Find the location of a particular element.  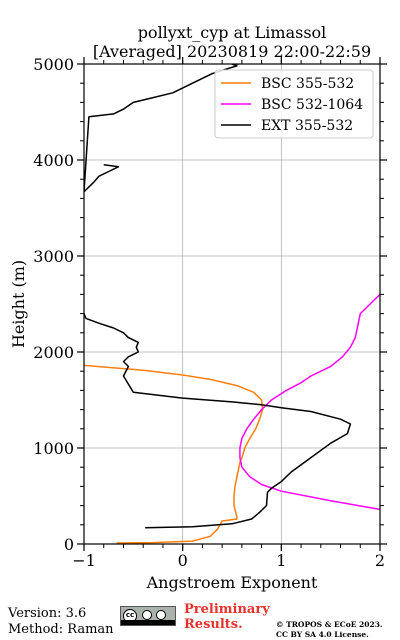

y-tick-label: 5000 is located at coordinates (53, 64).